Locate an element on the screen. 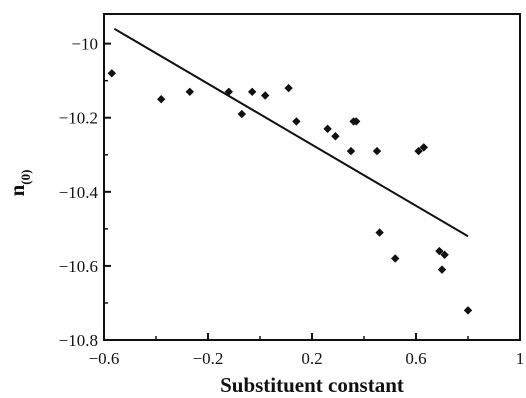  x-tick-label: 0.6 is located at coordinates (415, 358).